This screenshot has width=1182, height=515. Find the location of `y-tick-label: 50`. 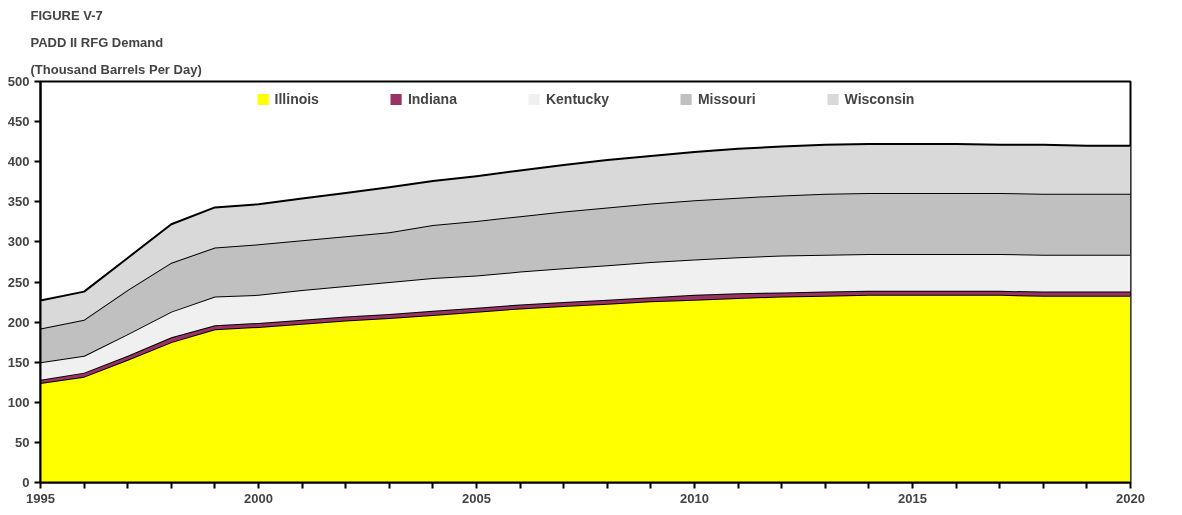

y-tick-label: 50 is located at coordinates (22, 442).